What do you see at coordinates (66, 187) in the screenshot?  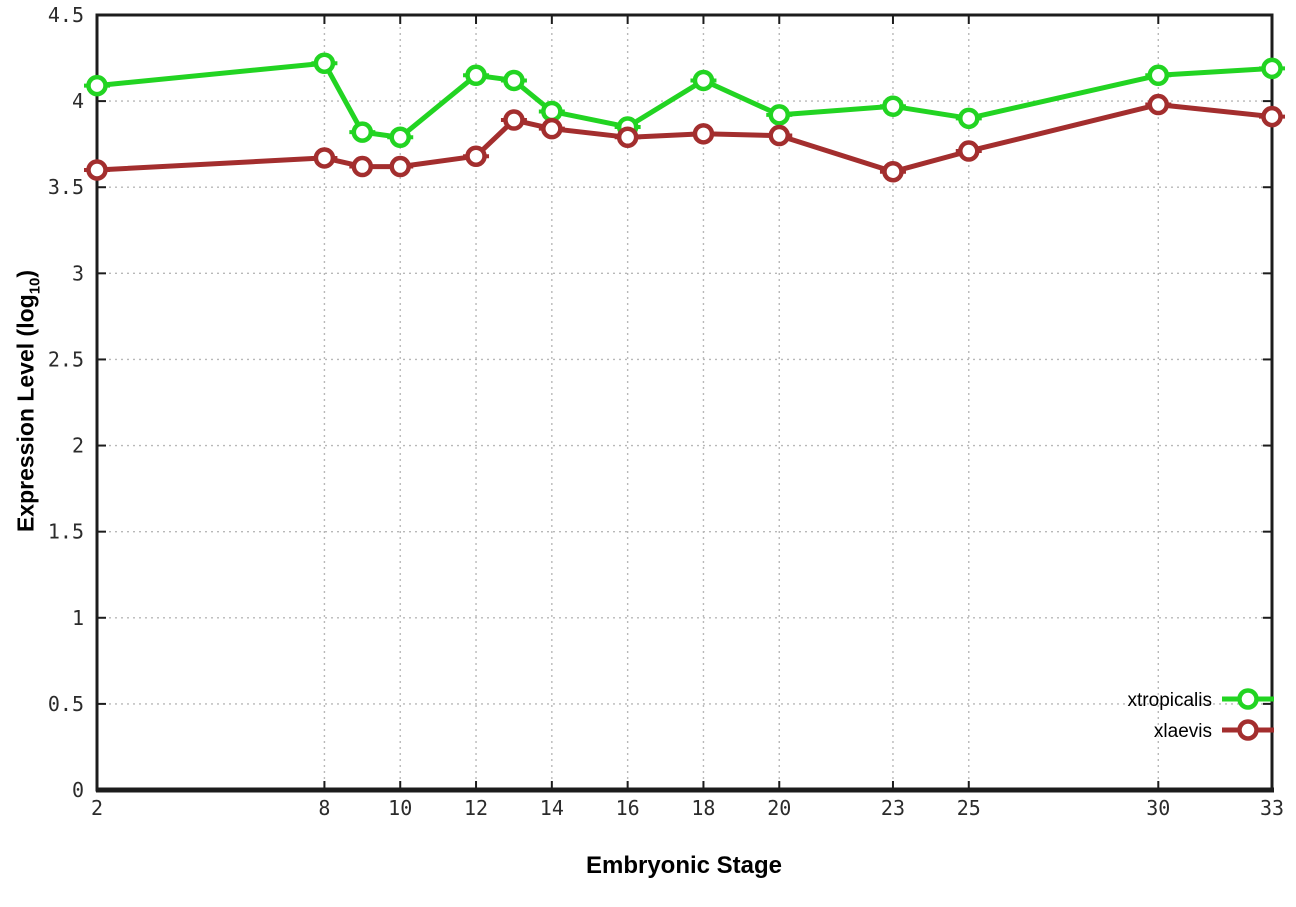 I see `y-tick-label: 3.5` at bounding box center [66, 187].